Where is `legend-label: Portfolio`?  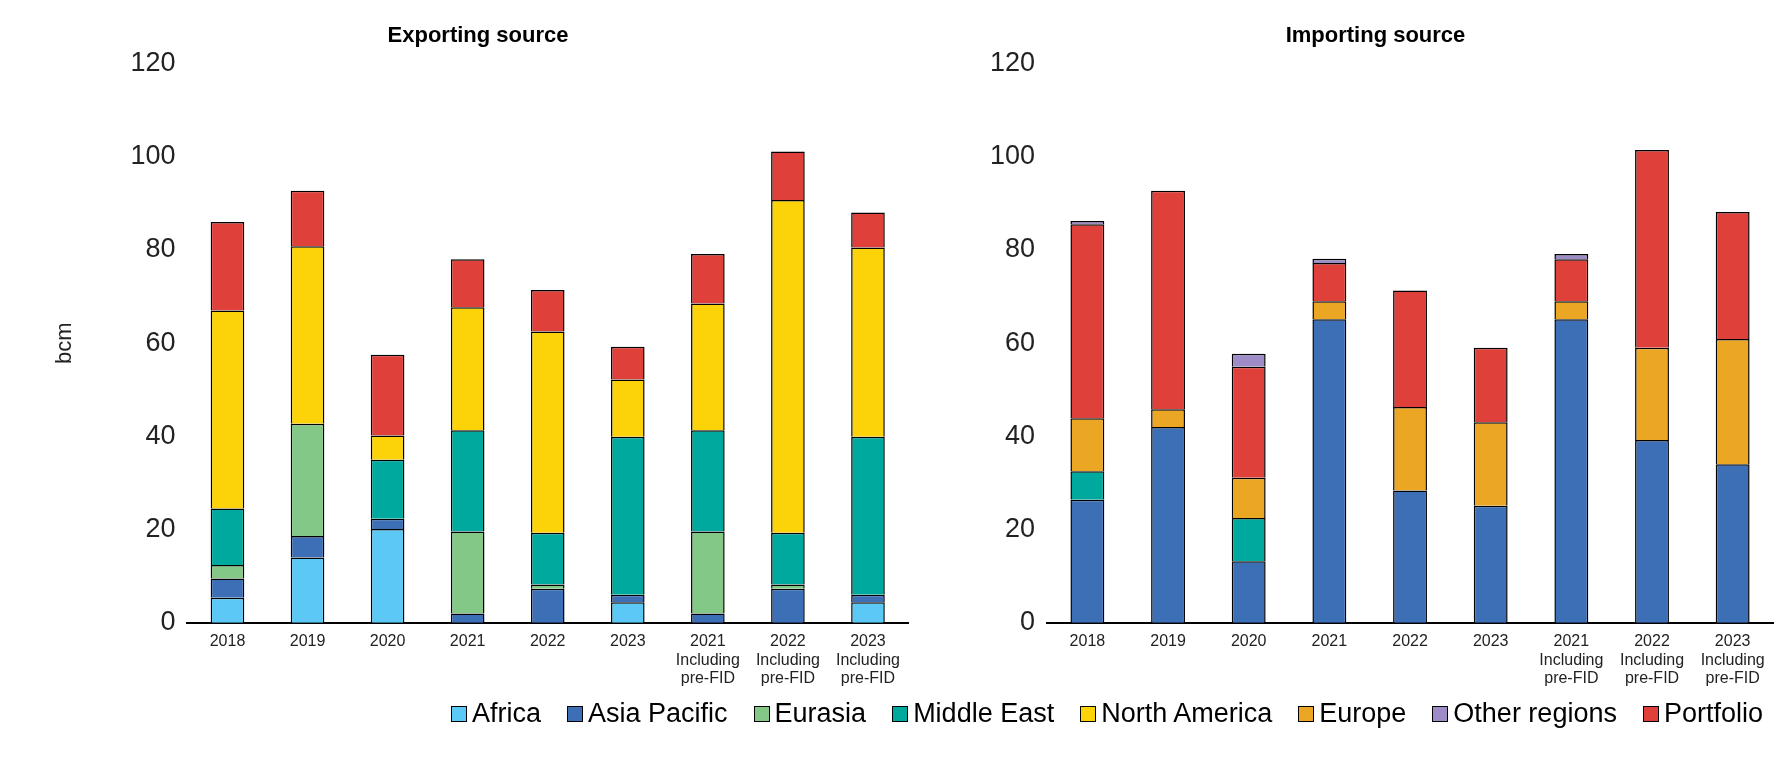
legend-label: Portfolio is located at coordinates (1713, 713).